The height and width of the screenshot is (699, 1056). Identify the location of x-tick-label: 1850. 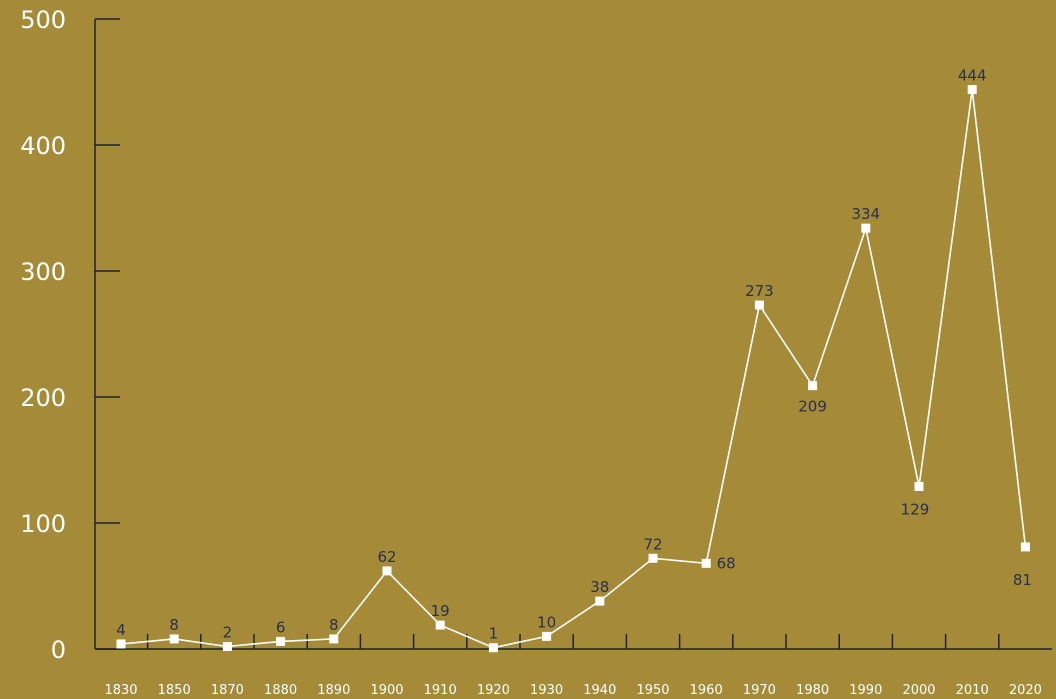
(174, 690).